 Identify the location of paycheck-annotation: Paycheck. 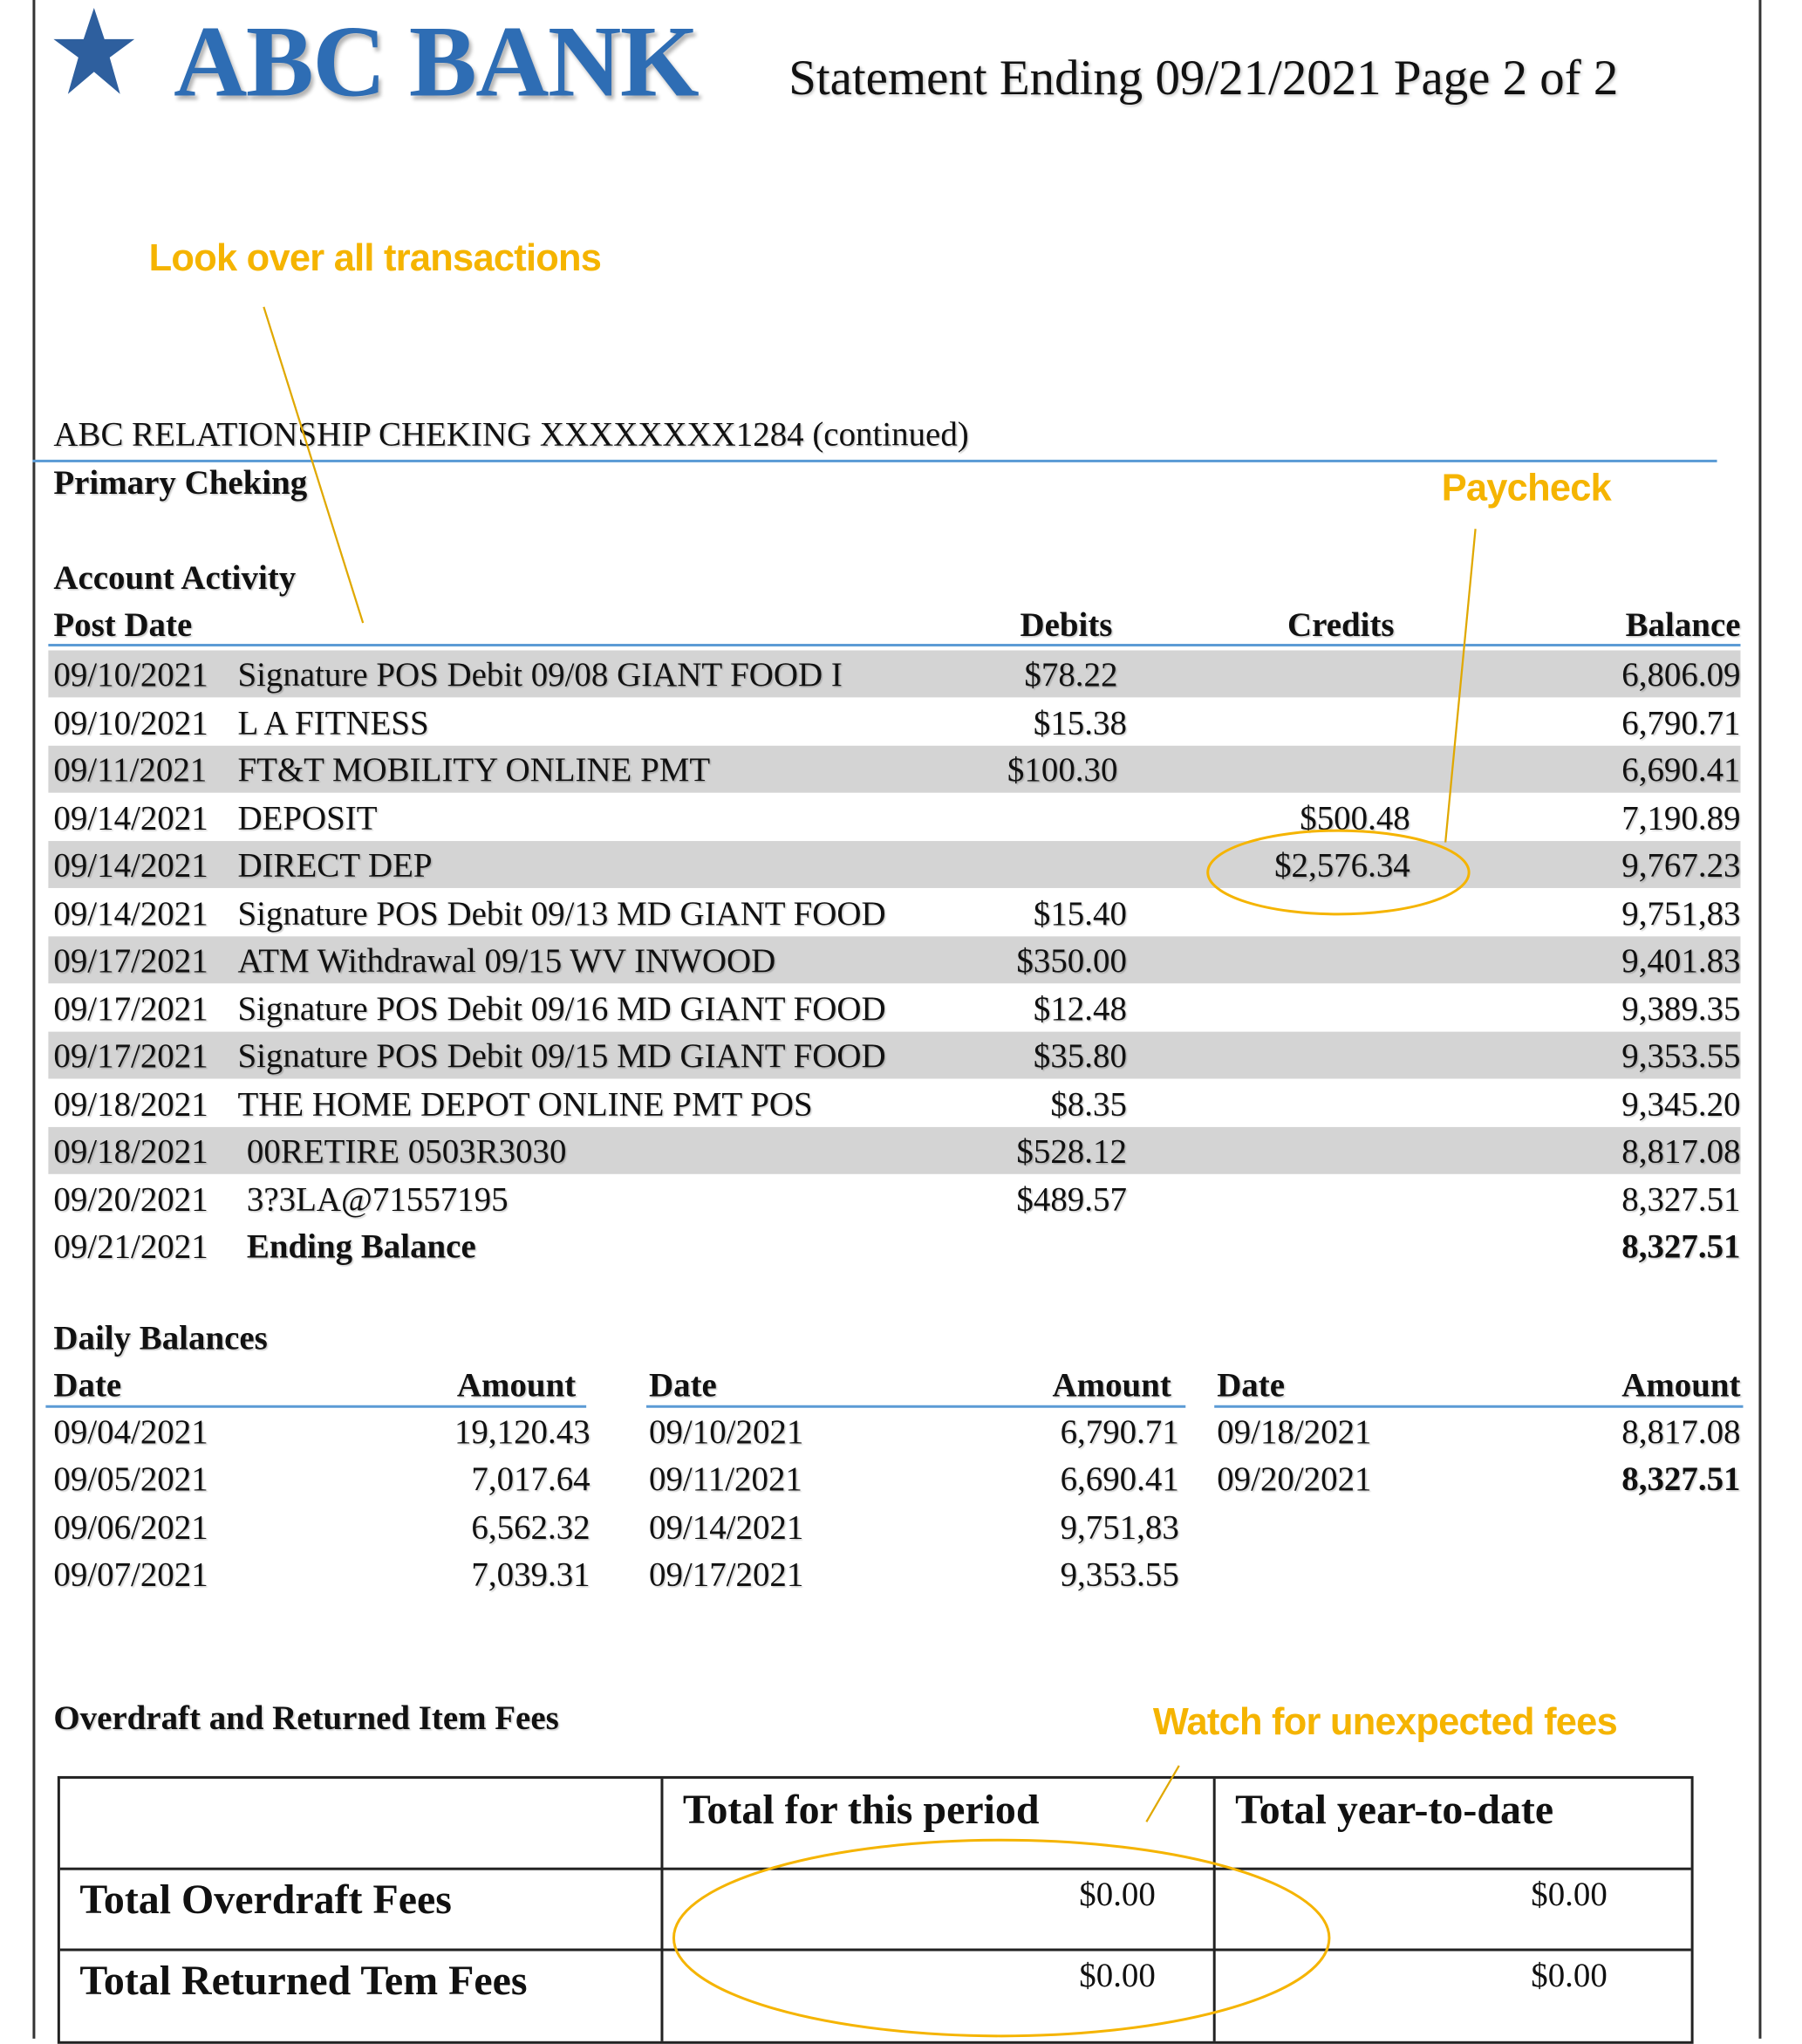
(1526, 488).